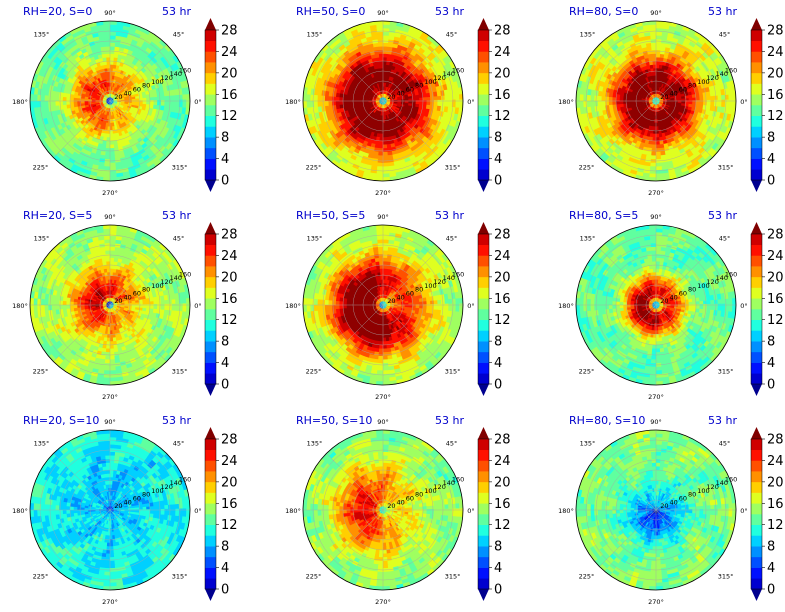 Image resolution: width=785 pixels, height=612 pixels. What do you see at coordinates (110, 193) in the screenshot?
I see `angle-tick-label: 270°` at bounding box center [110, 193].